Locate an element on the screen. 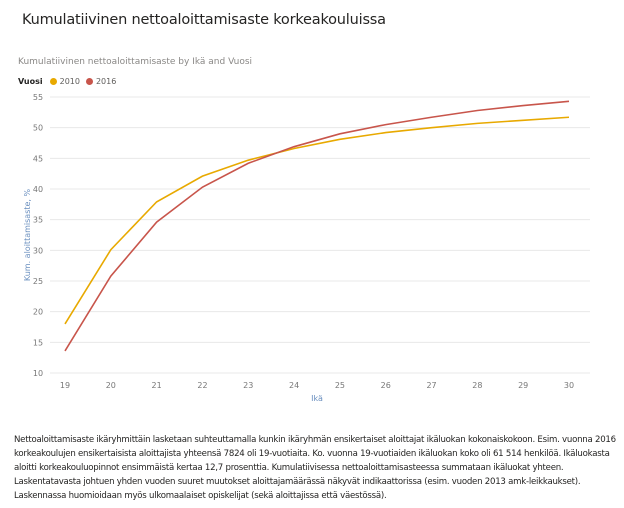 The height and width of the screenshot is (508, 624). x-tick-label: 23 is located at coordinates (248, 385).